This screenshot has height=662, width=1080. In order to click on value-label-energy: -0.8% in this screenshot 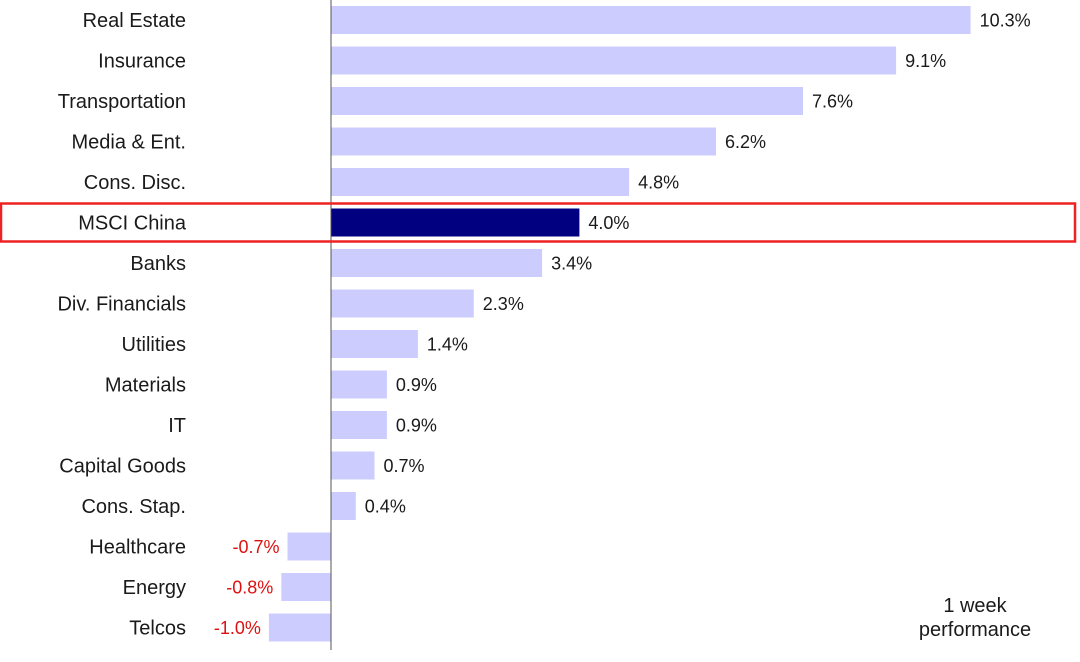, I will do `click(249, 588)`.